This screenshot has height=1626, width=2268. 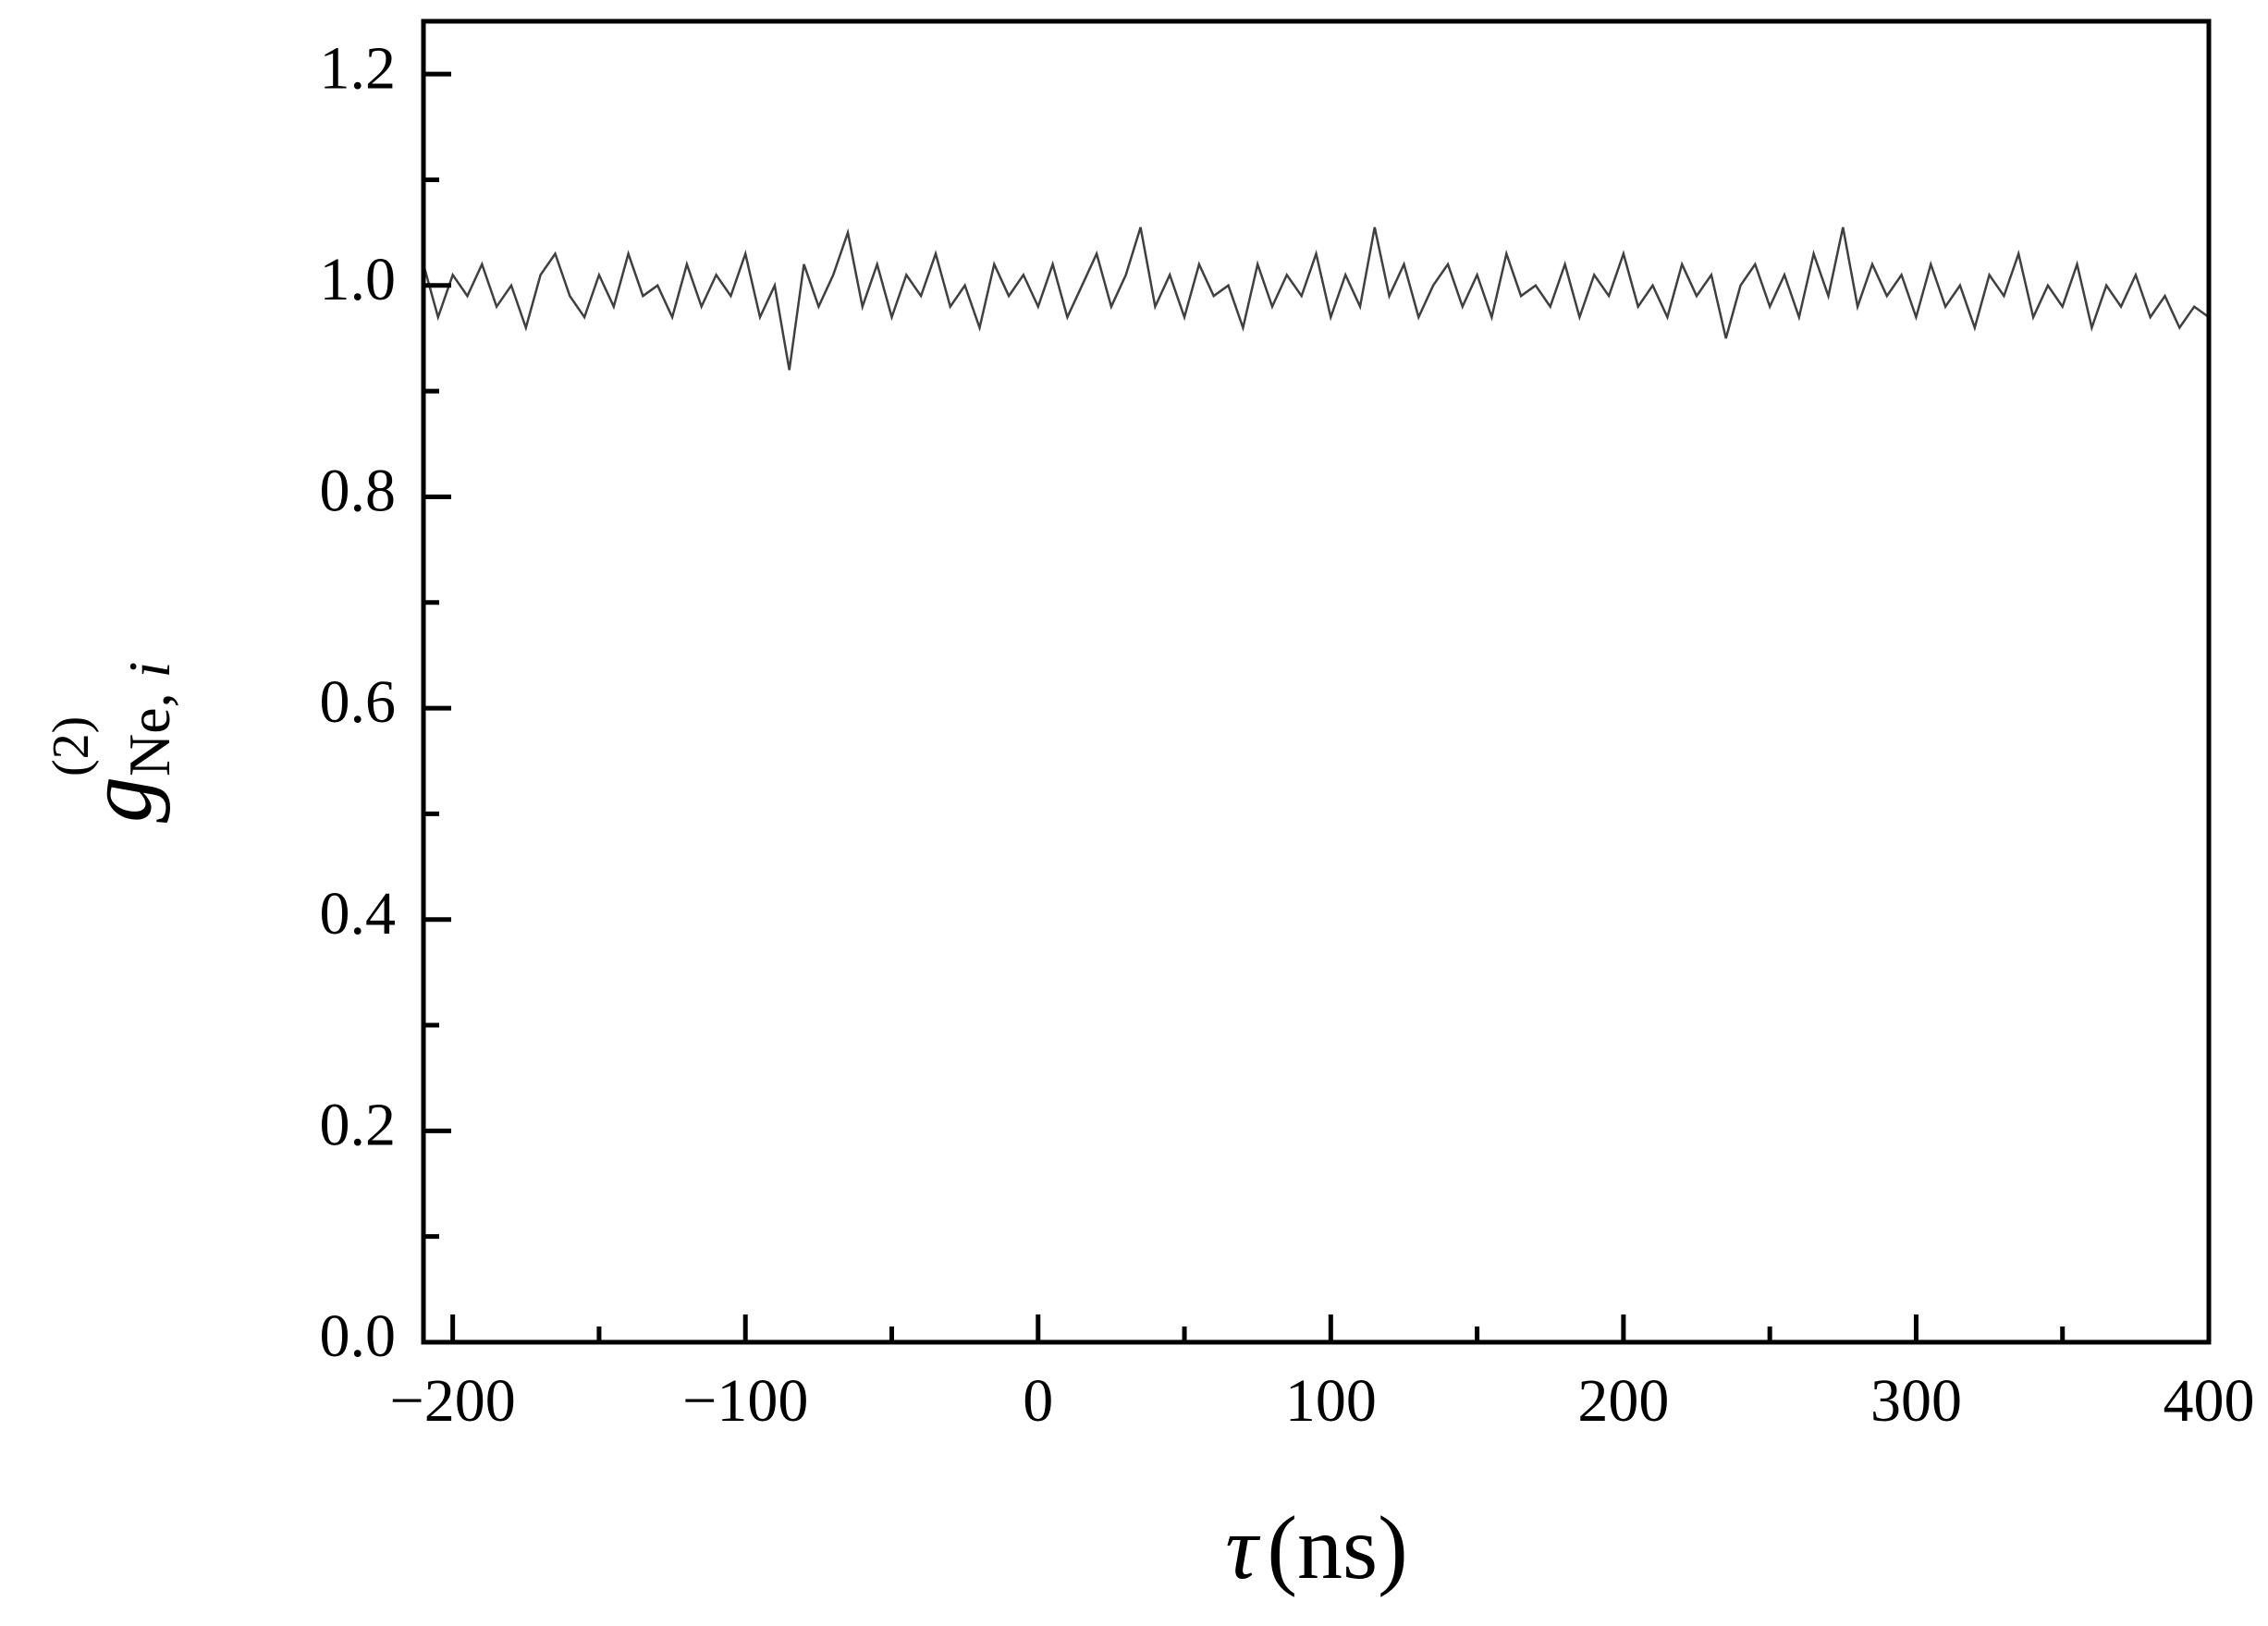 What do you see at coordinates (1243, 1548) in the screenshot?
I see `x-label-symbol: τ` at bounding box center [1243, 1548].